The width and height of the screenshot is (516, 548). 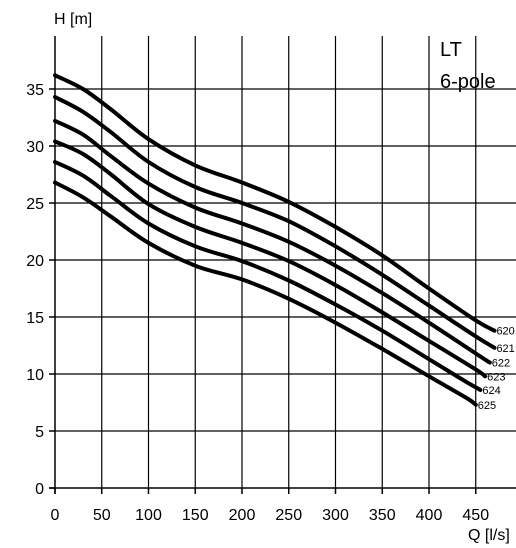 What do you see at coordinates (468, 66) in the screenshot?
I see `info-box: LT 6-pole` at bounding box center [468, 66].